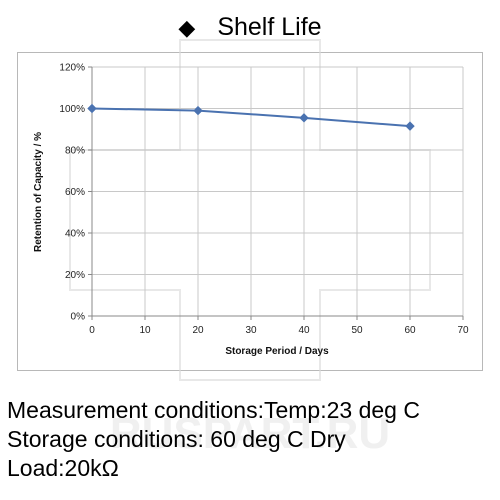  I want to click on x-tick-label: 0, so click(92, 330).